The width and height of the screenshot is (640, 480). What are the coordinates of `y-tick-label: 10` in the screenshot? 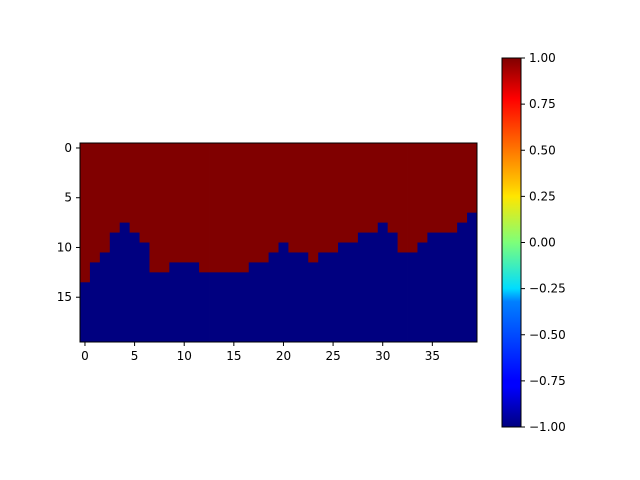 It's located at (64, 247).